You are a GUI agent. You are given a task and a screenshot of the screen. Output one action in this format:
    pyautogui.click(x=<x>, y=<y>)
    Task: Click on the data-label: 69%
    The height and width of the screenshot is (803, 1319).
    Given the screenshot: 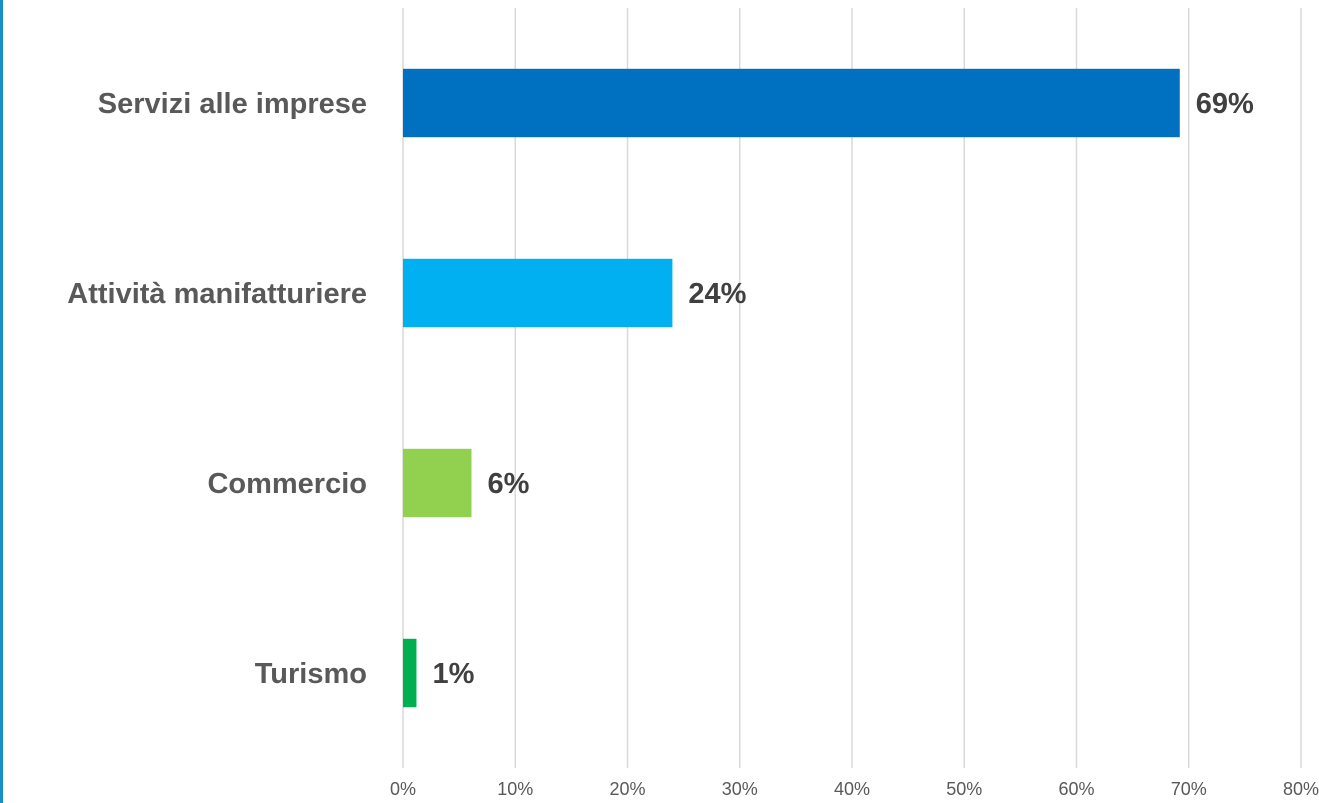 What is the action you would take?
    pyautogui.click(x=1225, y=104)
    